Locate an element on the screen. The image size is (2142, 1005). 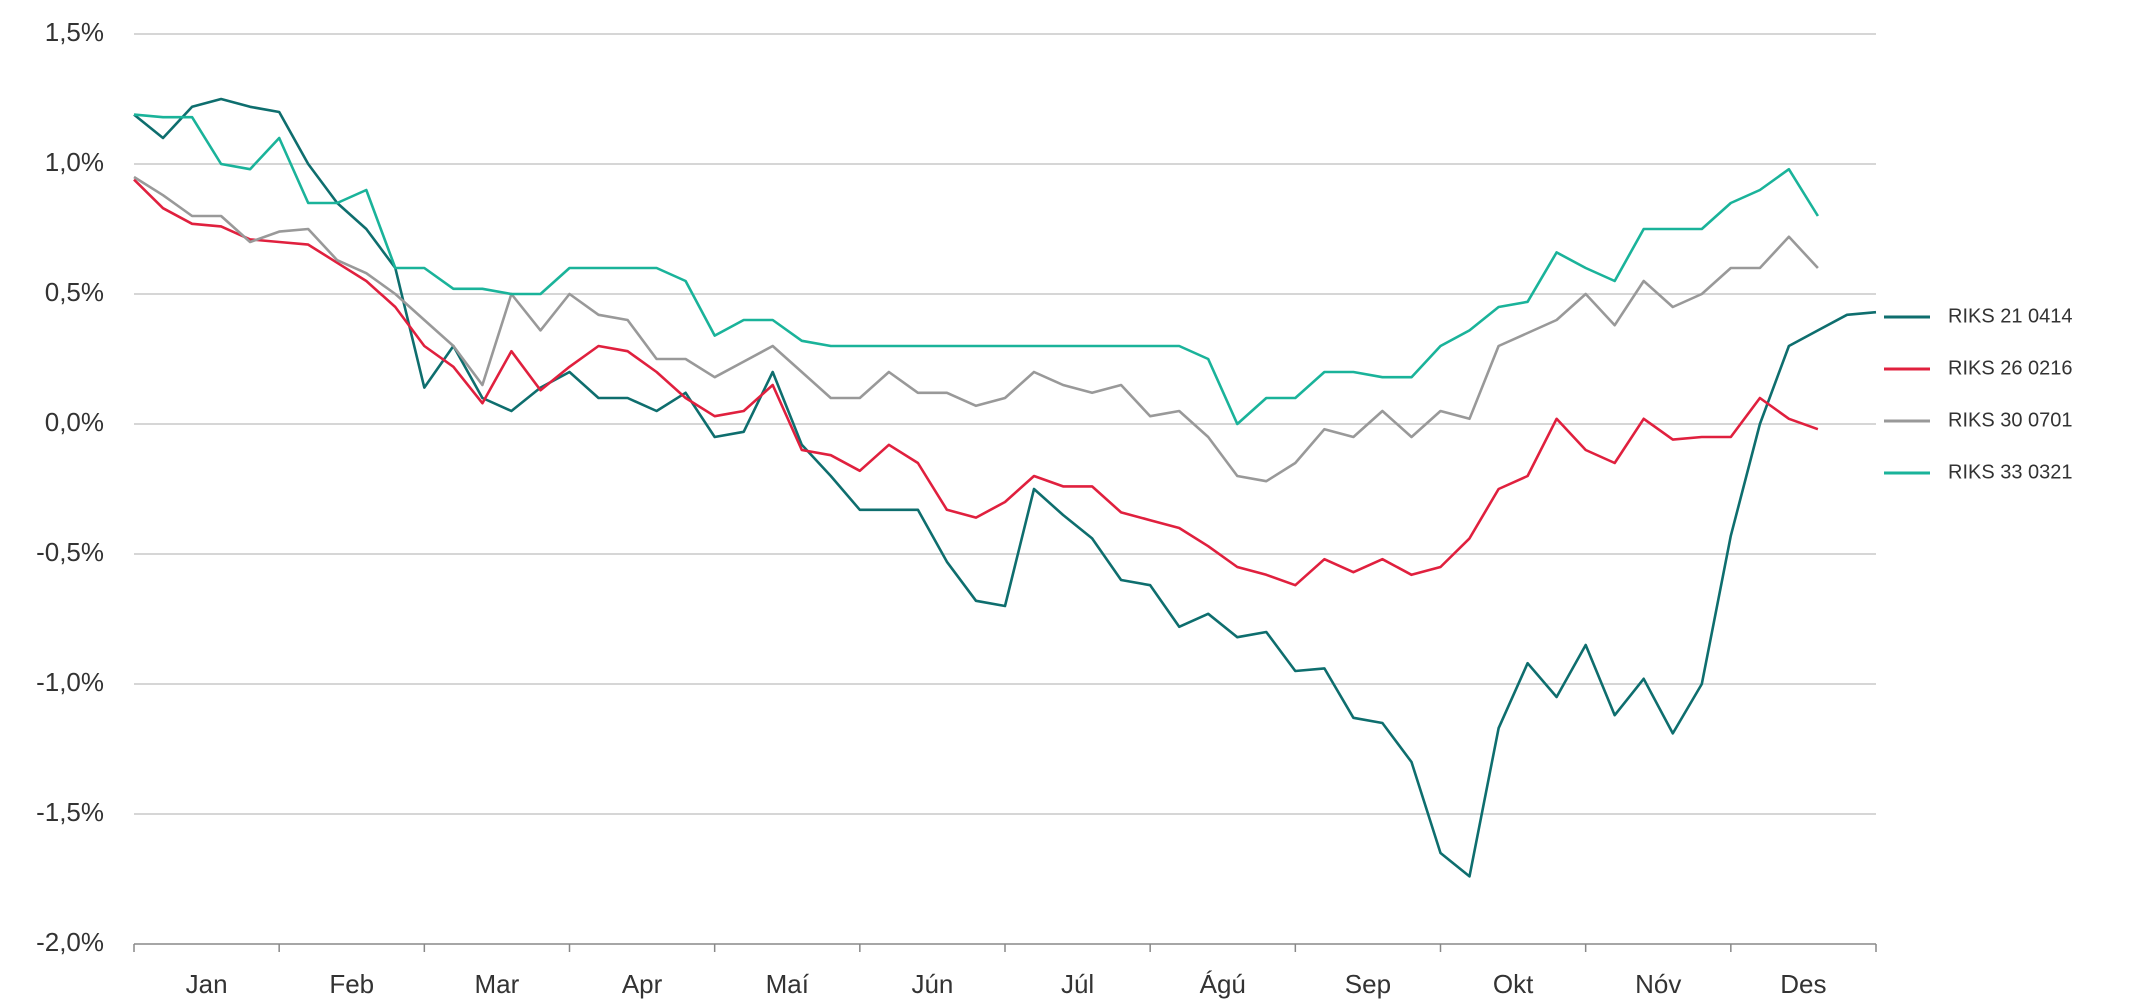
x-tick-label: Mar is located at coordinates (497, 984).